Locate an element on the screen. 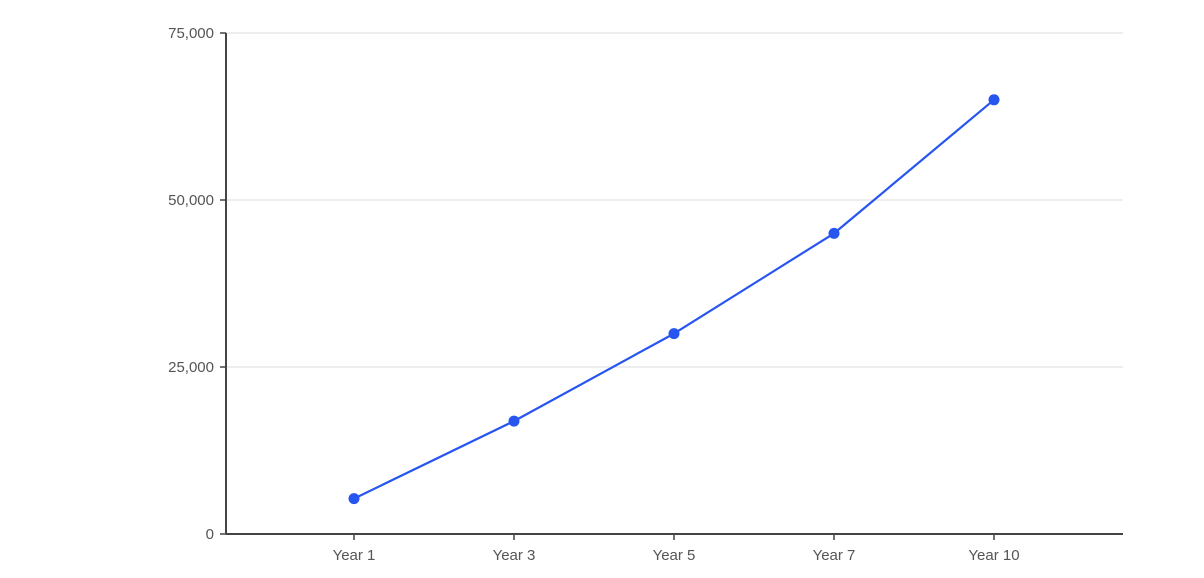 The height and width of the screenshot is (578, 1204). x-tick-label: Year 3 is located at coordinates (514, 555).